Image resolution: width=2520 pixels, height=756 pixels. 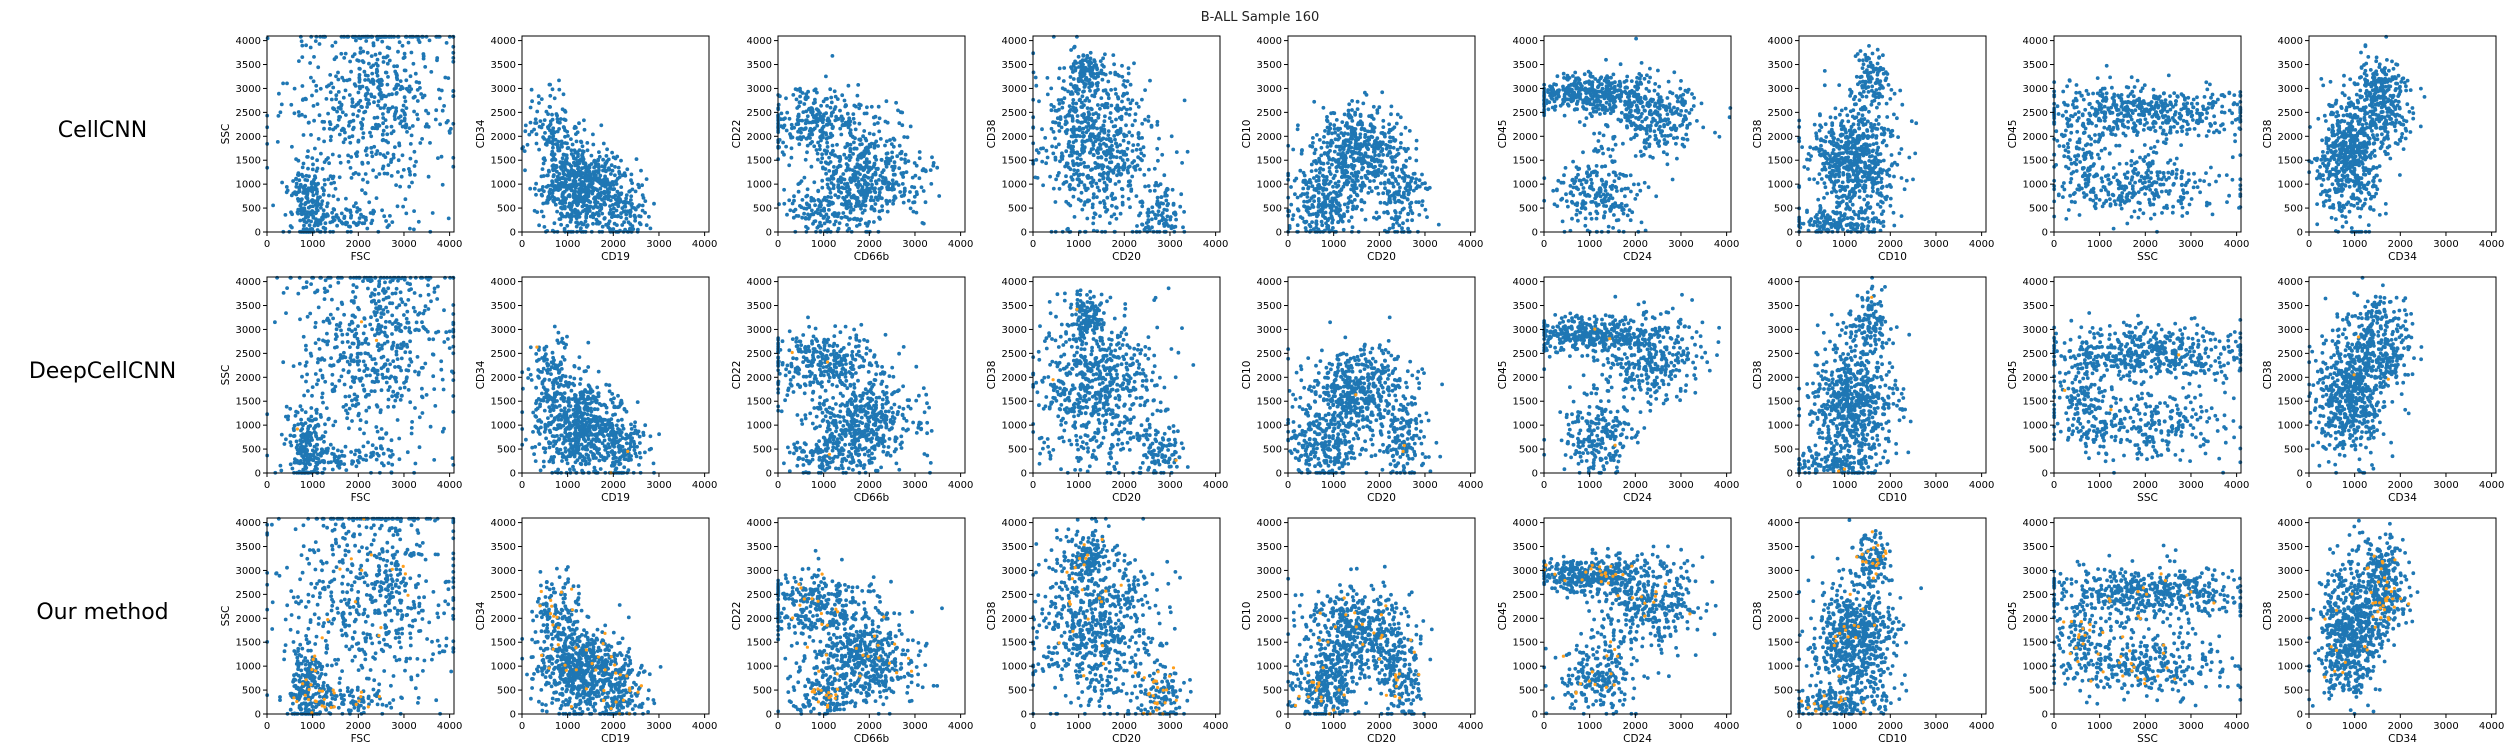 I want to click on point-cloud, so click(x=858, y=144).